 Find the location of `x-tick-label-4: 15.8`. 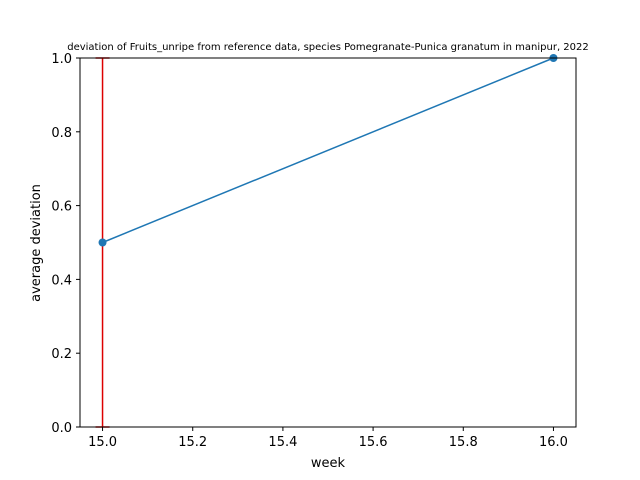

x-tick-label-4: 15.8 is located at coordinates (463, 442).